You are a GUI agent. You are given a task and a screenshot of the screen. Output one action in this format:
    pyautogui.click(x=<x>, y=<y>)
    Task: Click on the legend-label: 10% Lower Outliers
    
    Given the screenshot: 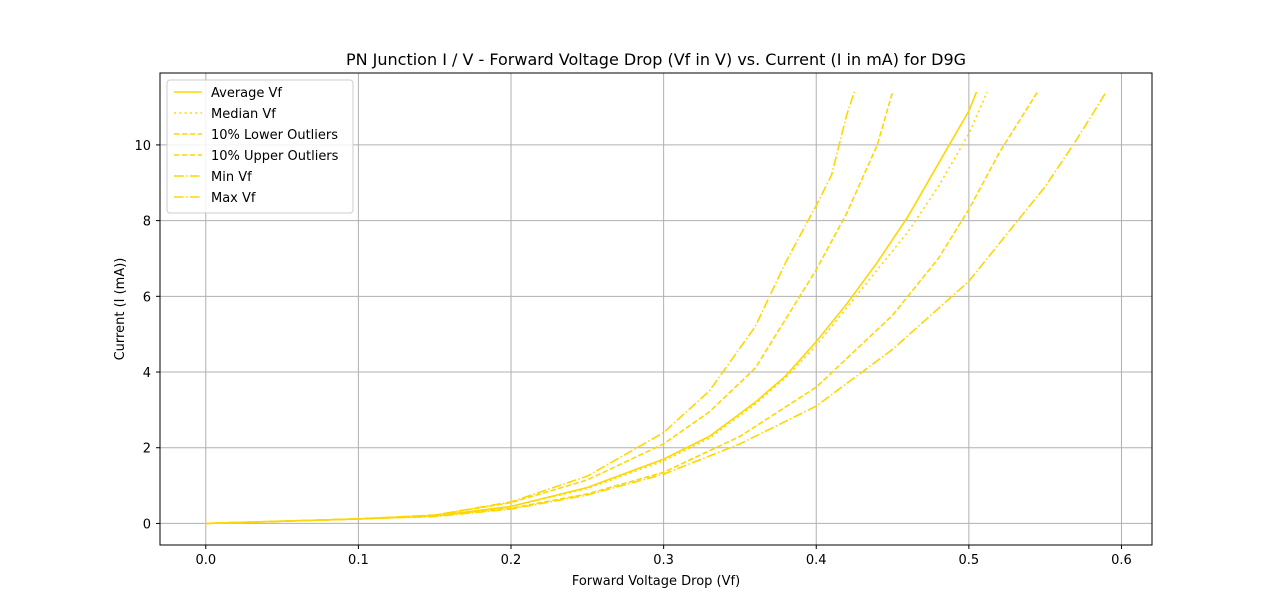 What is the action you would take?
    pyautogui.click(x=274, y=135)
    